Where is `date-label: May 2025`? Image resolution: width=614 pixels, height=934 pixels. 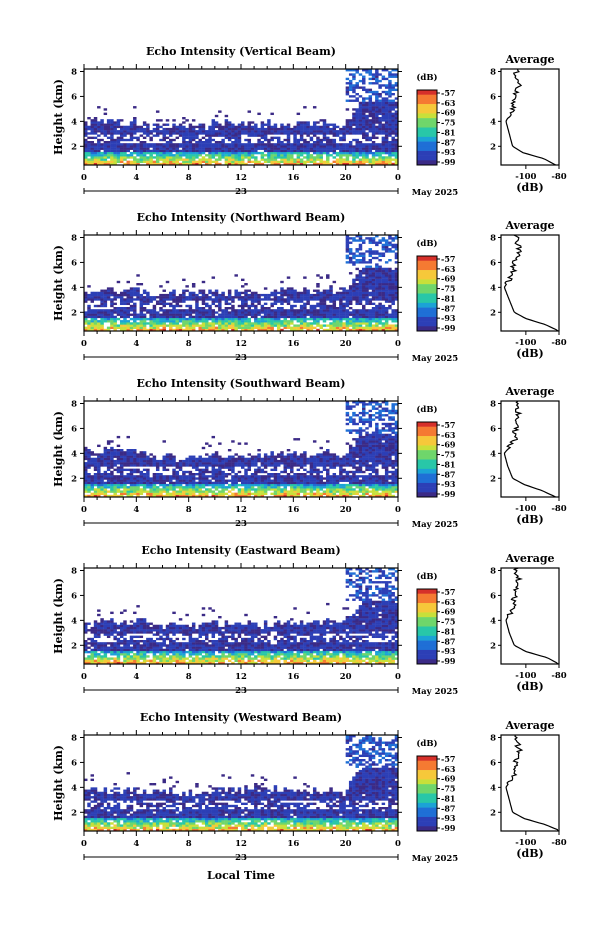 date-label: May 2025 is located at coordinates (435, 193).